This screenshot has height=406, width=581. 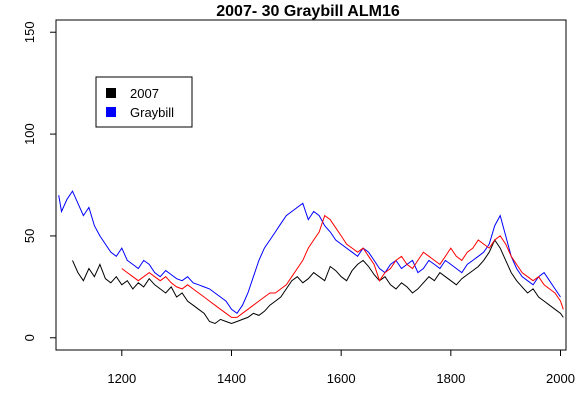 What do you see at coordinates (29, 134) in the screenshot?
I see `y-tick-label-100: 100` at bounding box center [29, 134].